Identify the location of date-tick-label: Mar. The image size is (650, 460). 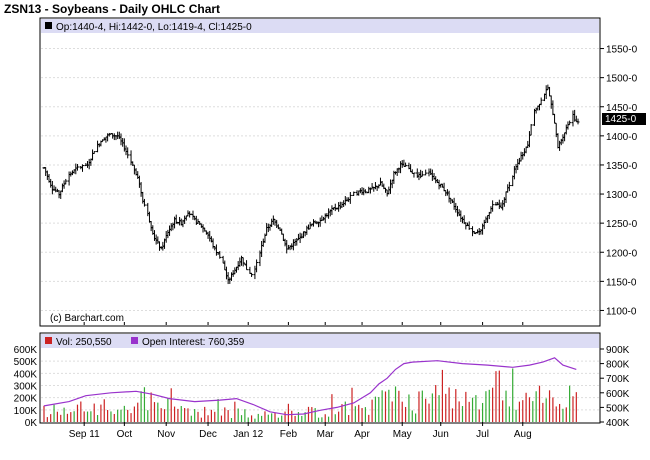
(326, 434).